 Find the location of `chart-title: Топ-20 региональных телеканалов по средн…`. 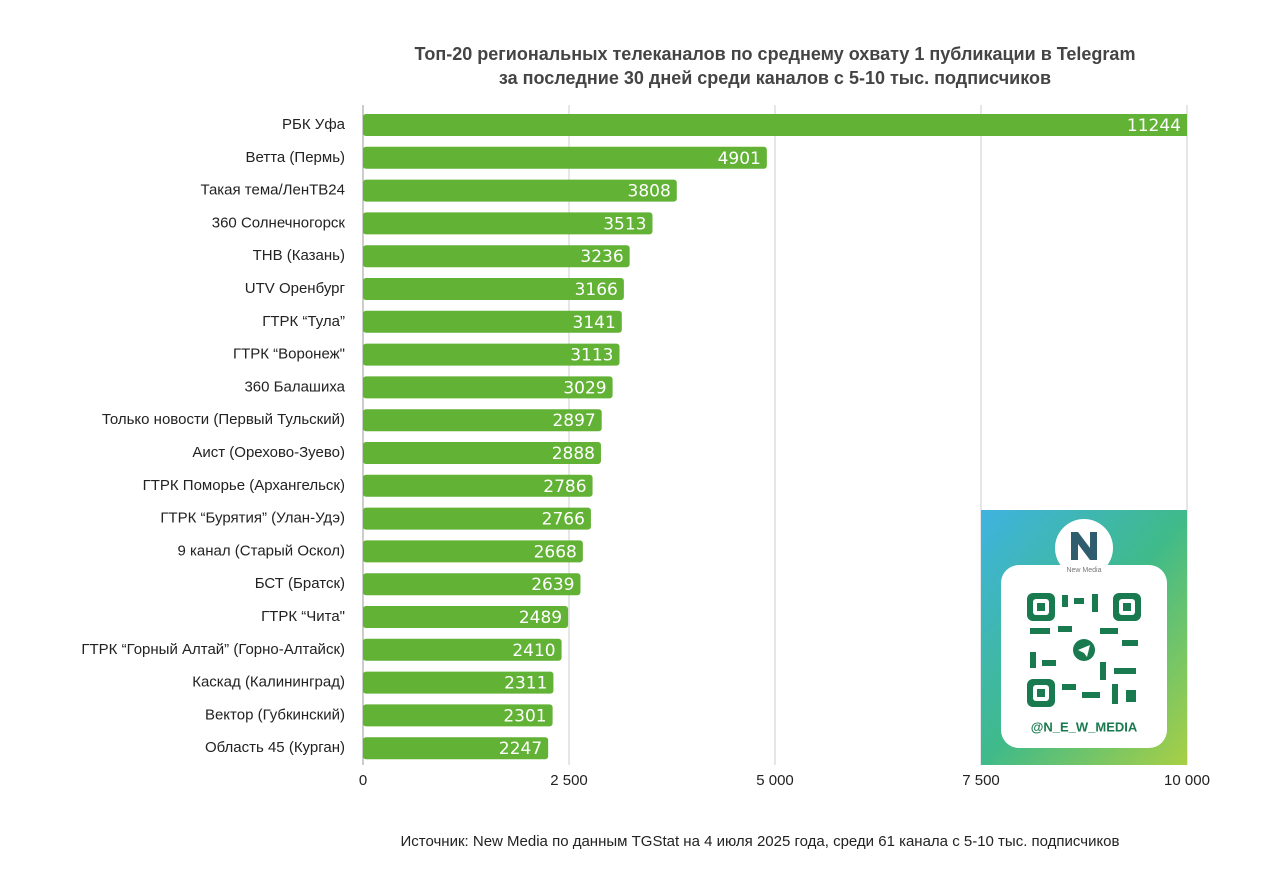

chart-title: Топ-20 региональных телеканалов по средн… is located at coordinates (775, 54).